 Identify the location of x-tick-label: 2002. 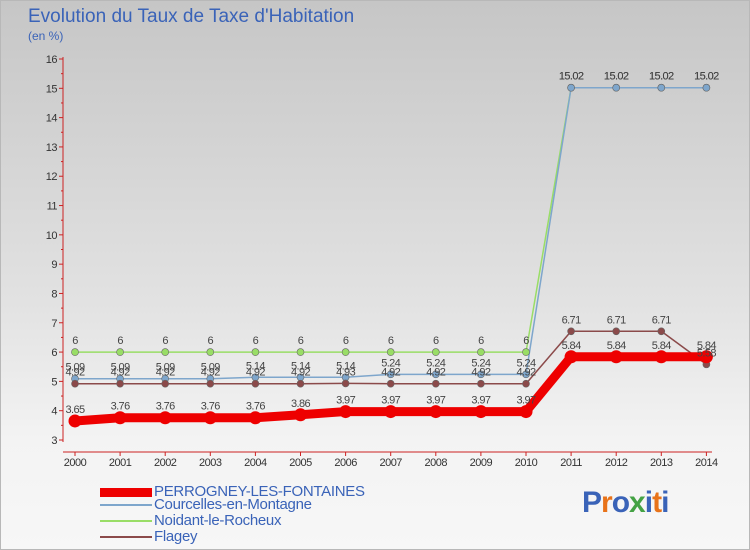
(165, 463).